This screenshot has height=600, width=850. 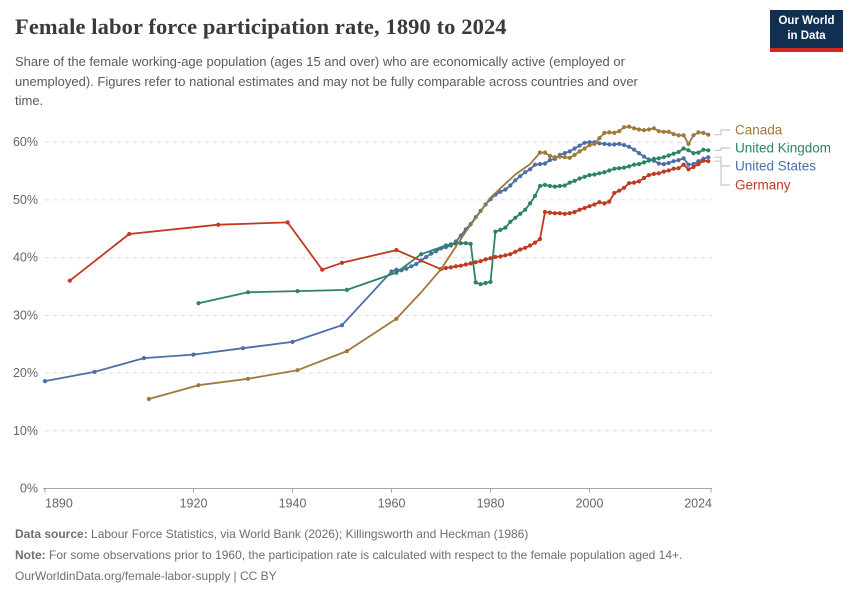 What do you see at coordinates (722, 132) in the screenshot?
I see `legend-connector-canada` at bounding box center [722, 132].